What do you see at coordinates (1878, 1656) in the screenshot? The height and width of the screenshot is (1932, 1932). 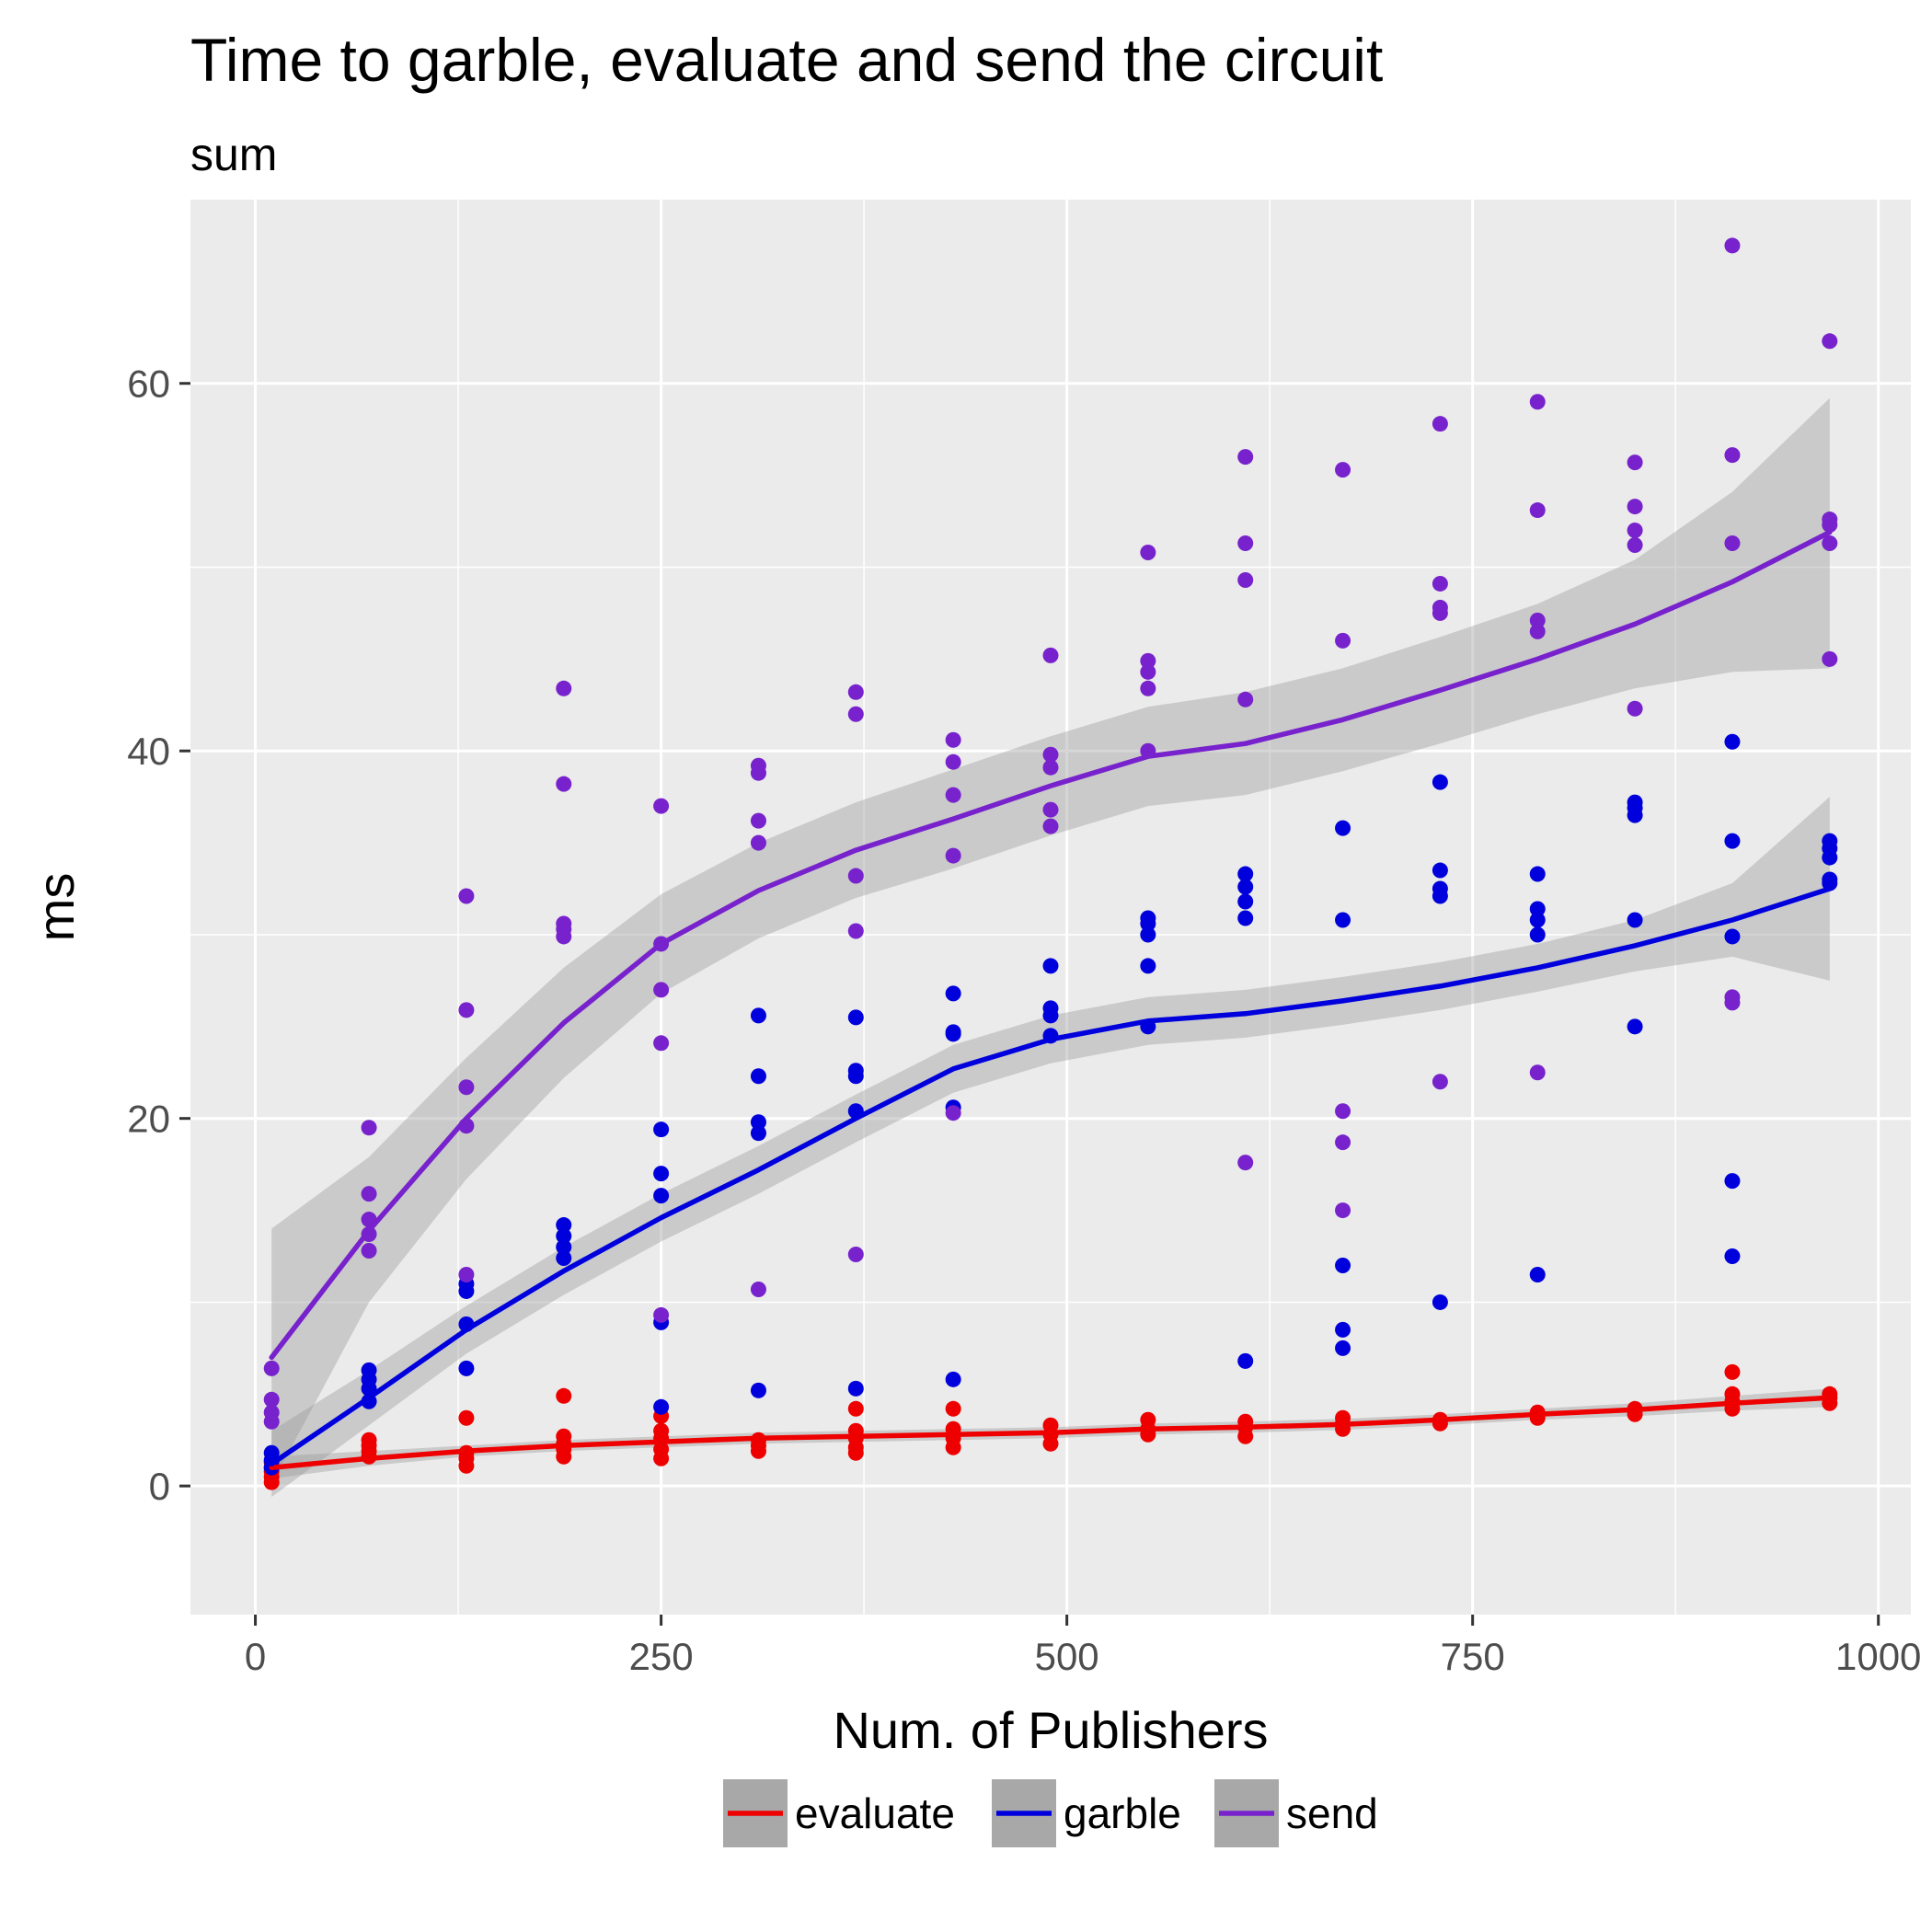 I see `x-tick-label: 1000` at bounding box center [1878, 1656].